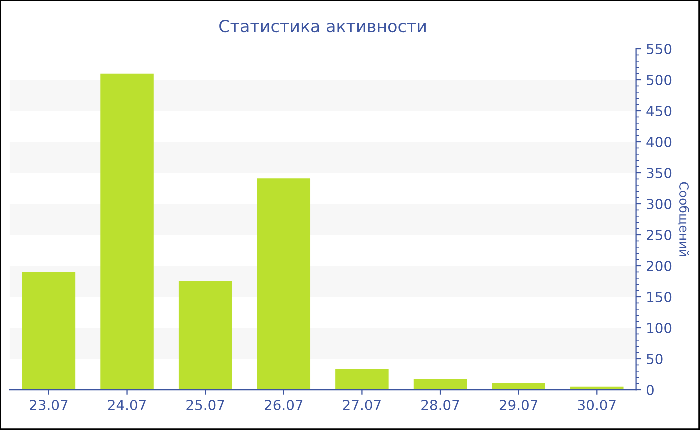  What do you see at coordinates (127, 405) in the screenshot?
I see `x-tick-label: 24.07` at bounding box center [127, 405].